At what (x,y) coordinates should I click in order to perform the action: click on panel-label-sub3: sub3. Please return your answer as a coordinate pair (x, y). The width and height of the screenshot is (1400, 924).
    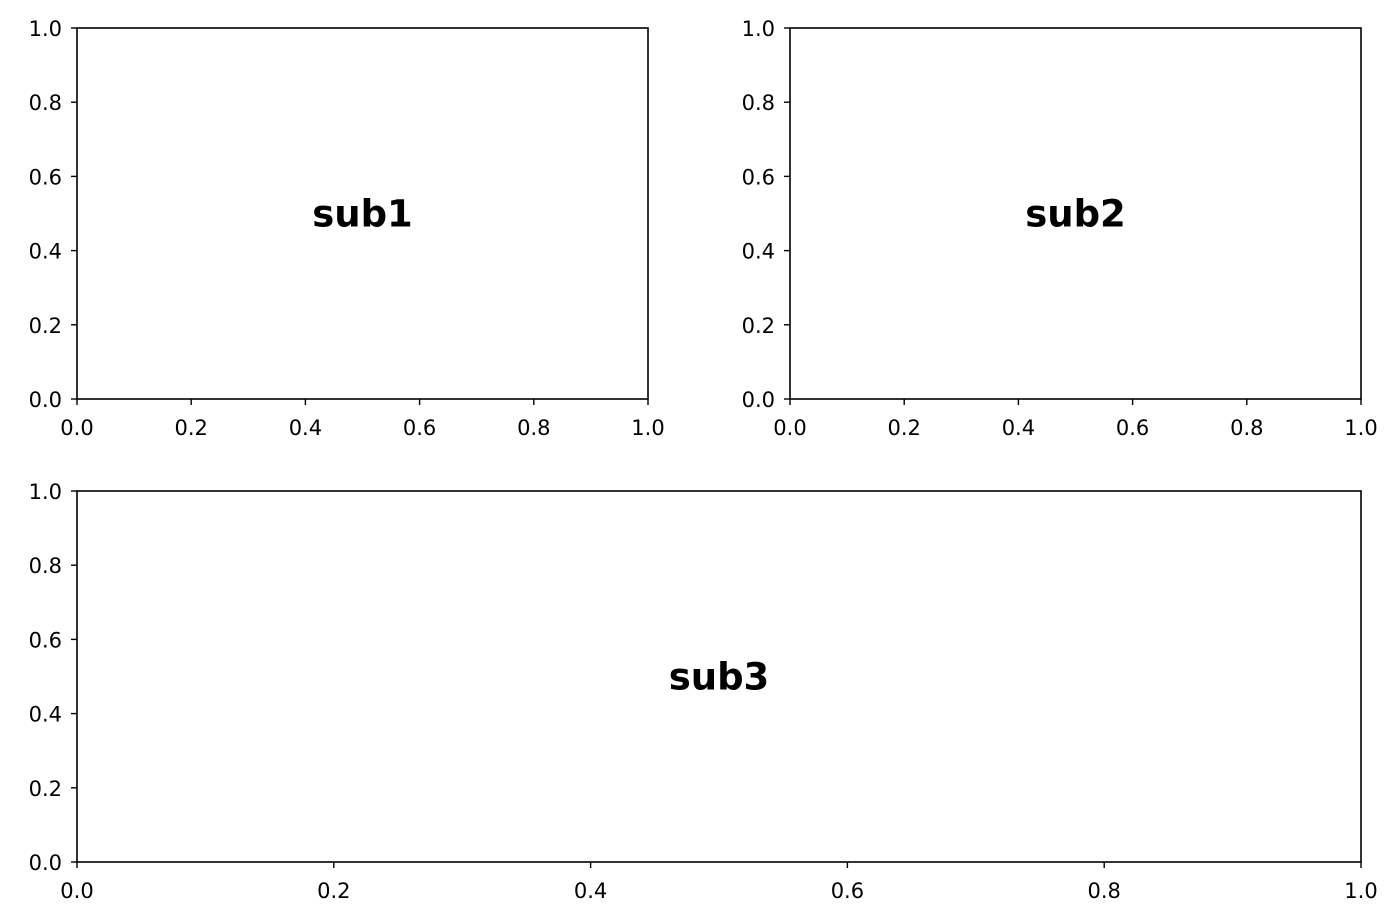
    Looking at the image, I should click on (719, 677).